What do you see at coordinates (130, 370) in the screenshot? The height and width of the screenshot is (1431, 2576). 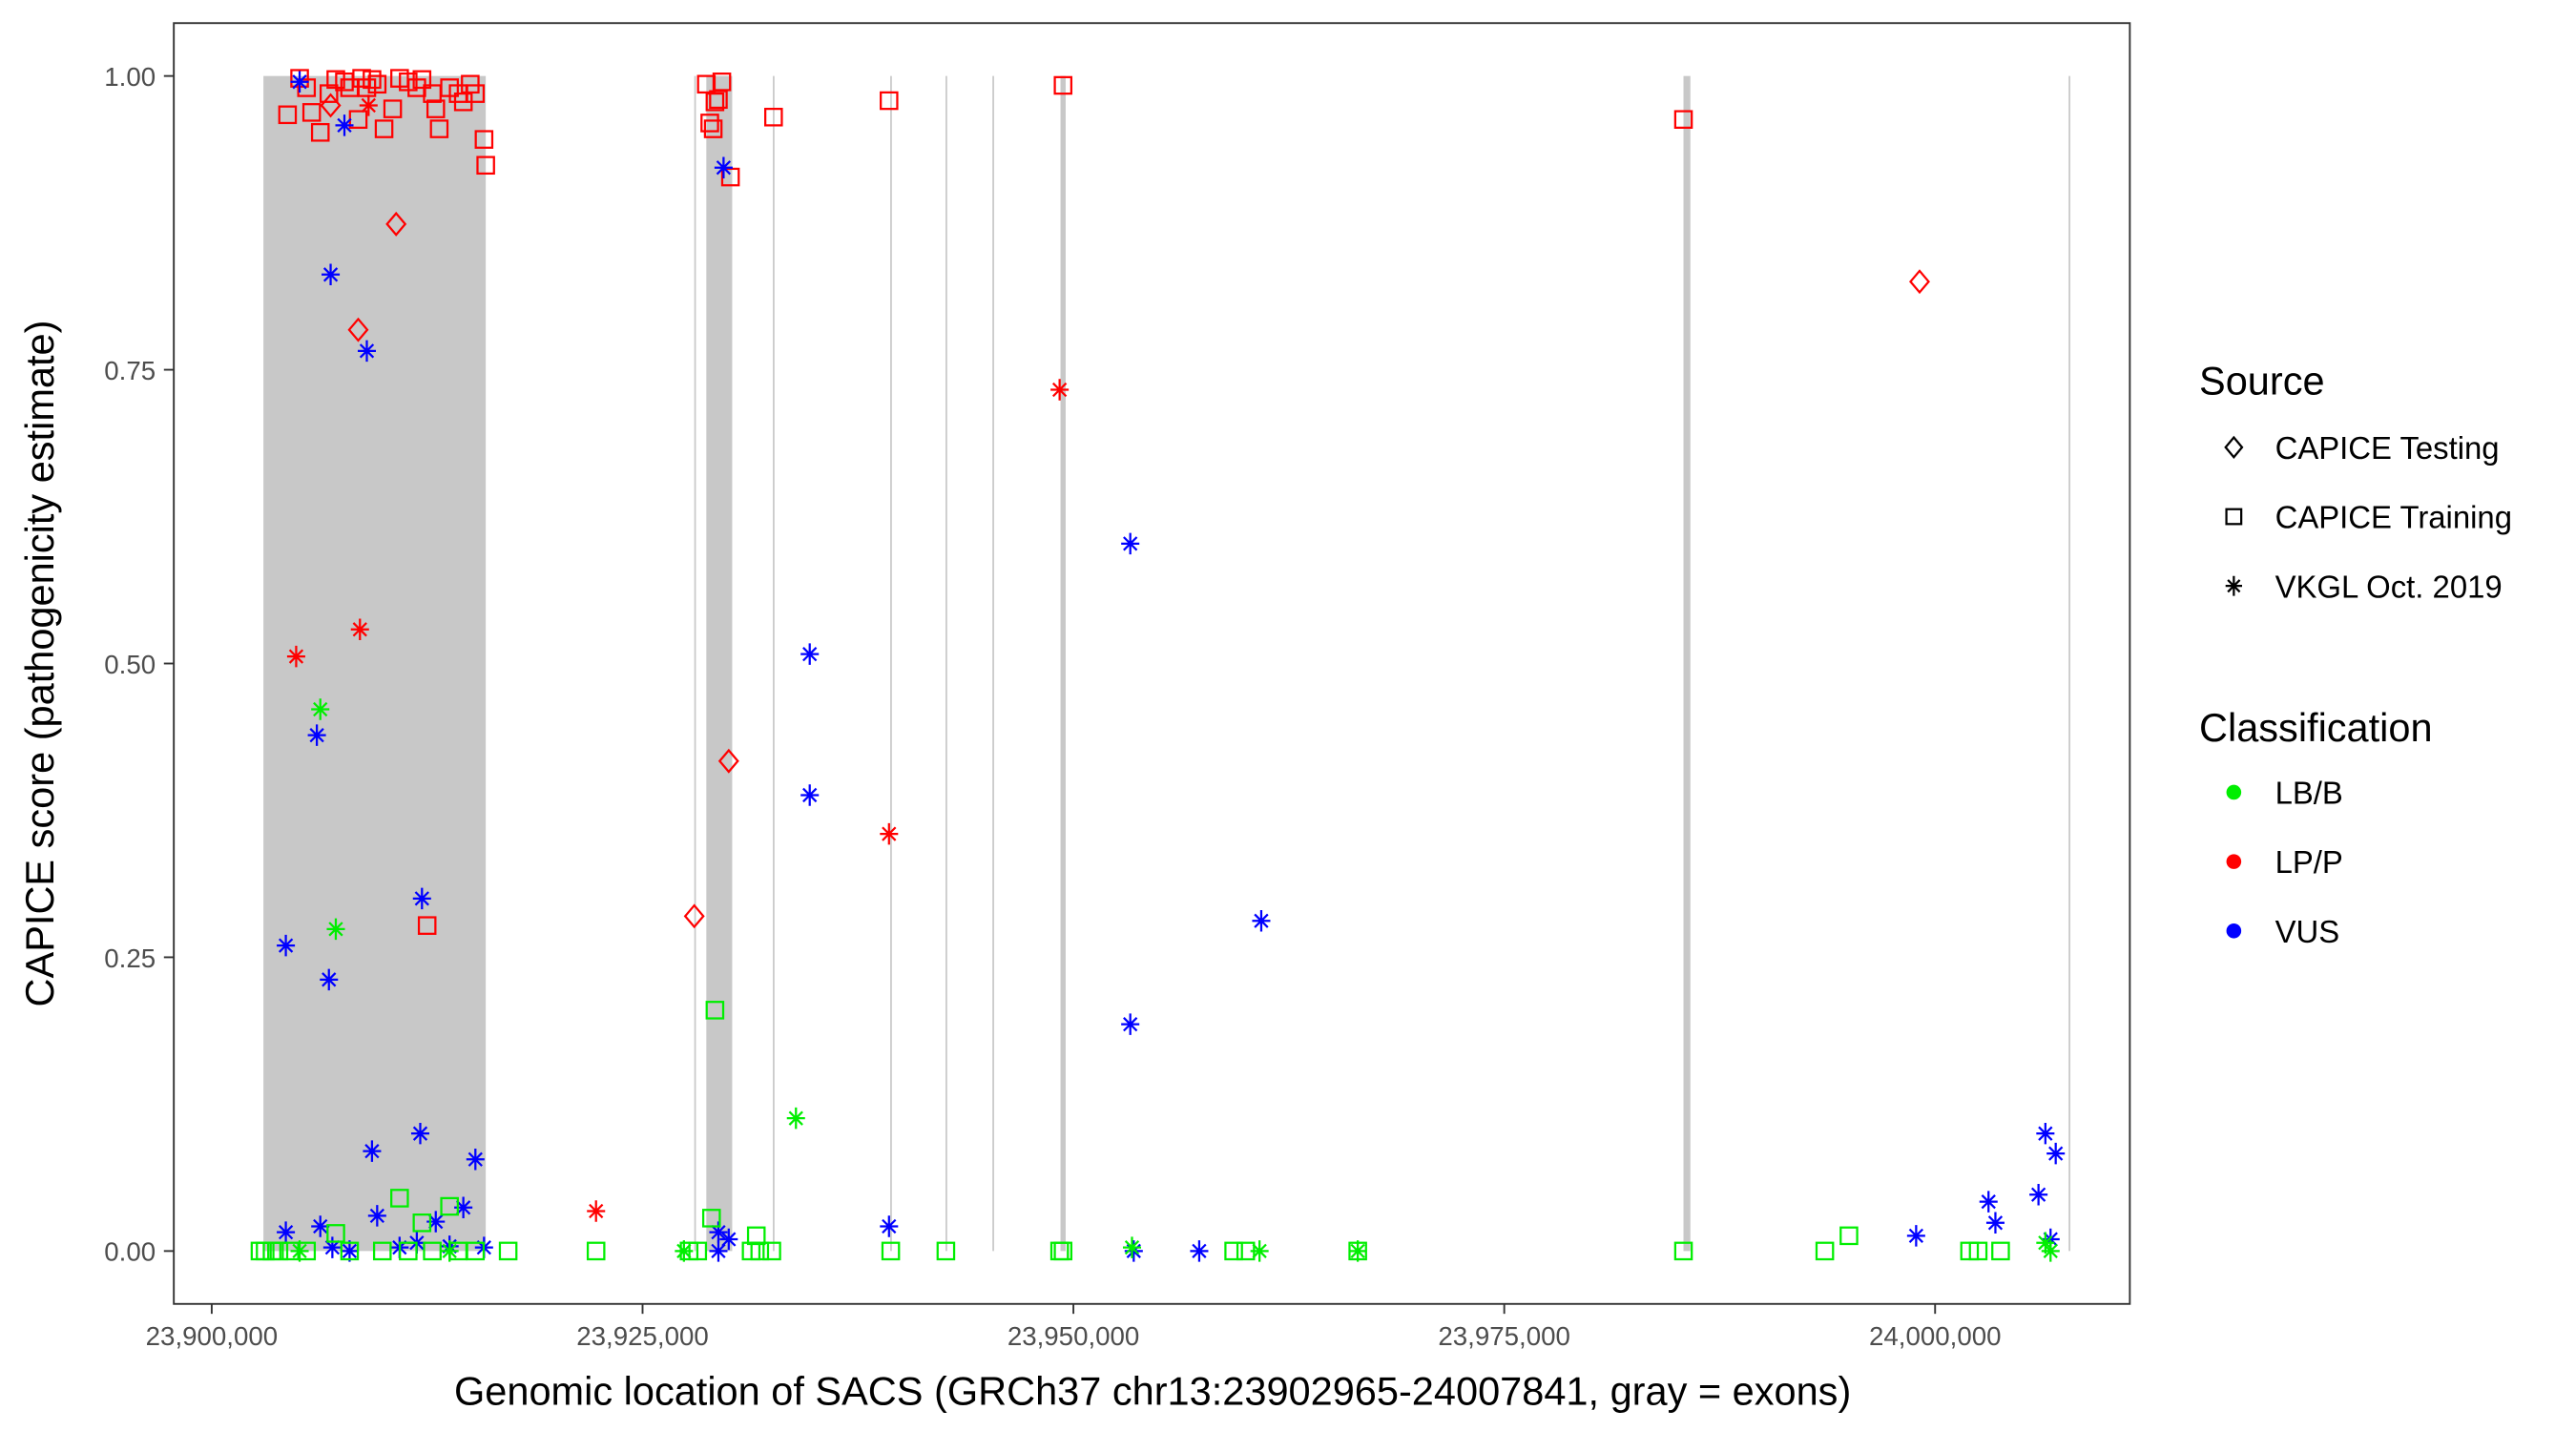 I see `y-tick-label: 0.75` at bounding box center [130, 370].